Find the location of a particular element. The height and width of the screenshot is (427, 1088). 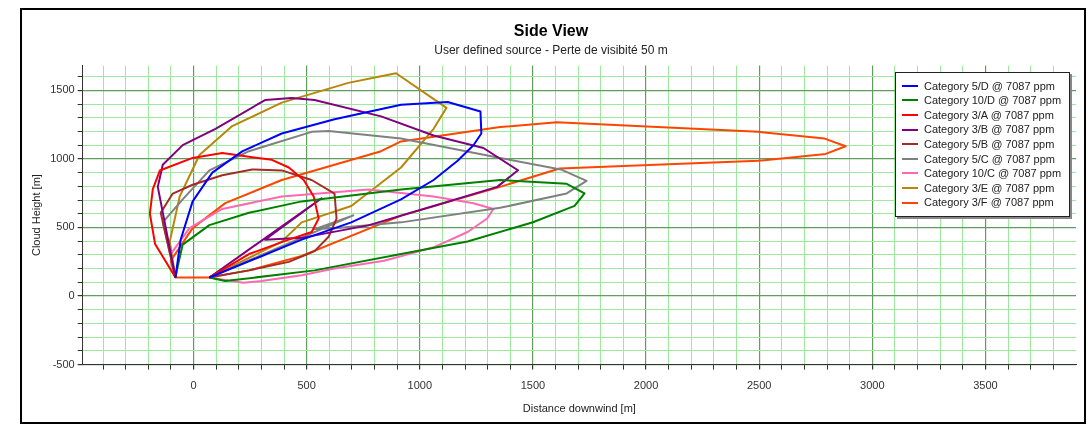

legend-label: Category 10/C @ 7087 ppm is located at coordinates (993, 173).